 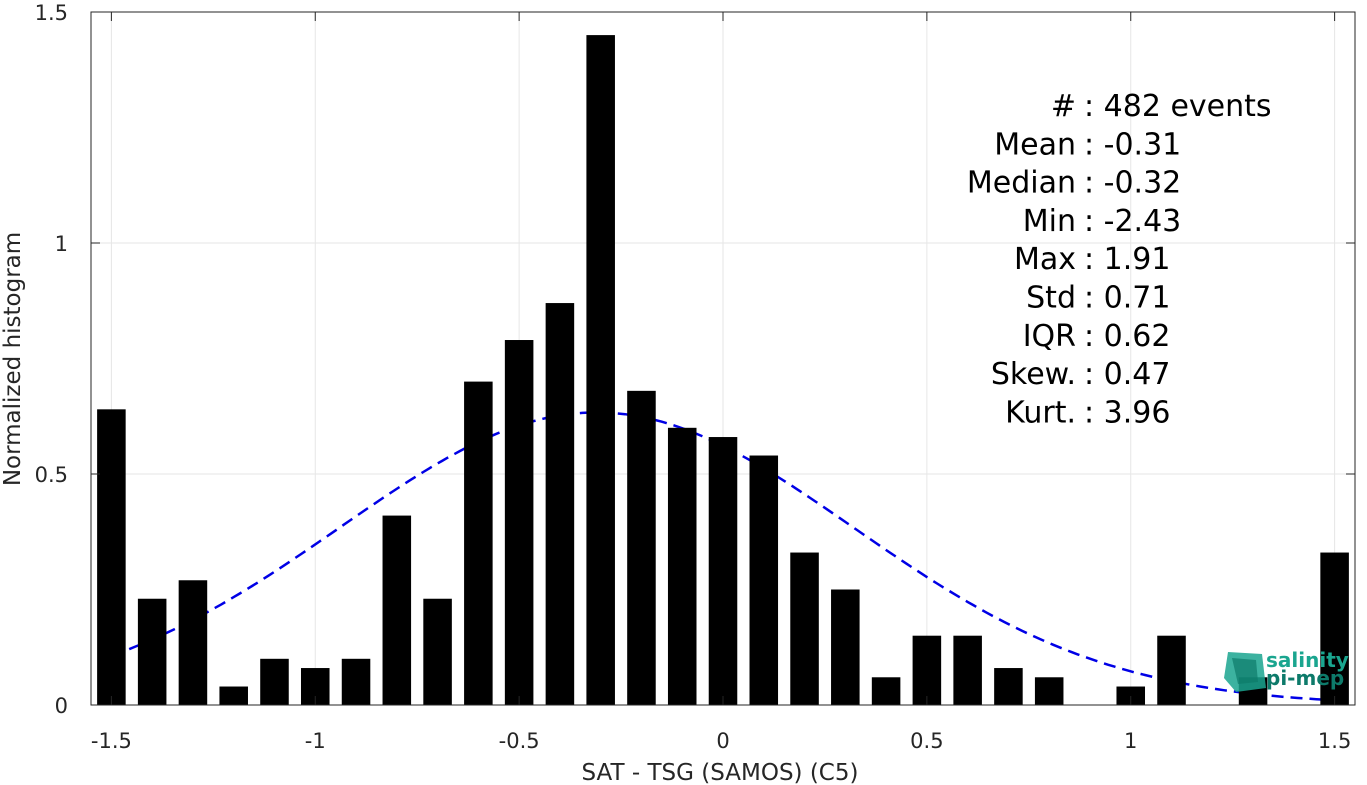 I want to click on stat-value: : 482 events, so click(x=1178, y=106).